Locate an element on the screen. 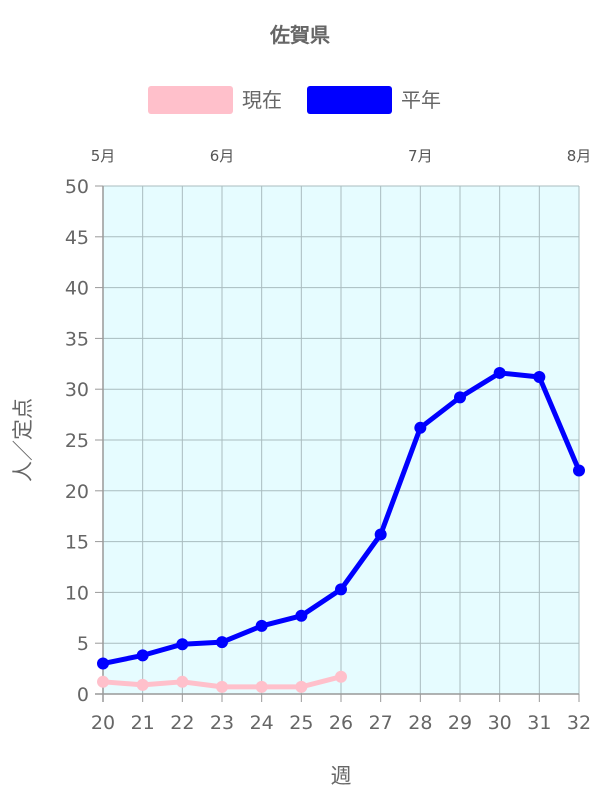 The height and width of the screenshot is (800, 600). legend: 現在 平年 is located at coordinates (294, 100).